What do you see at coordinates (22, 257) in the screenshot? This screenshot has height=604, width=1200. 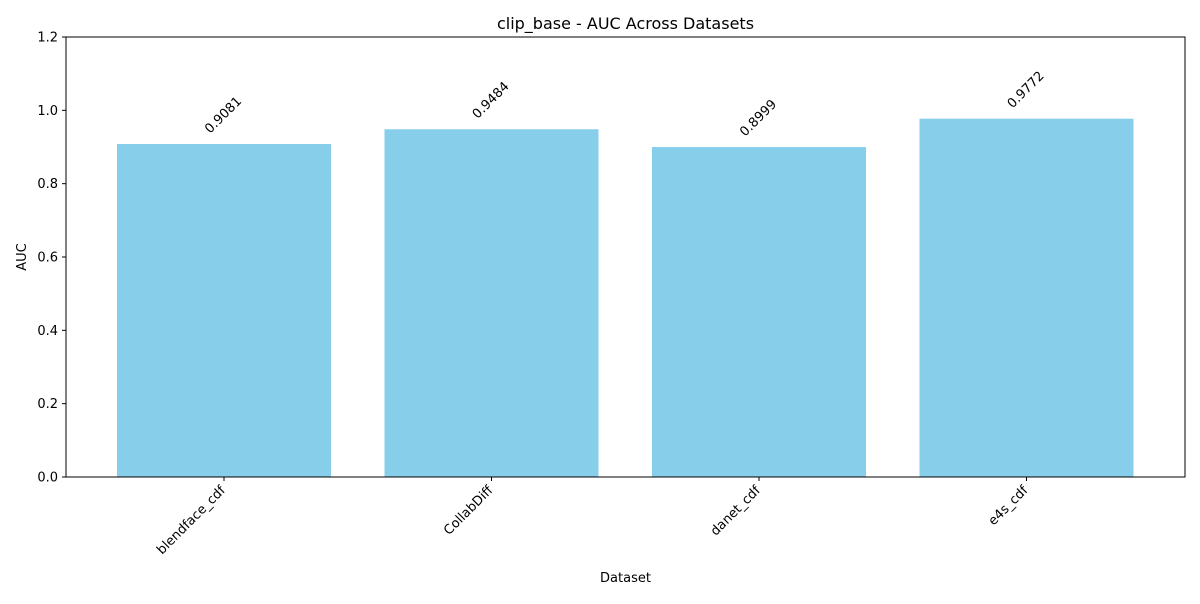 I see `y-axis-label: AUC` at bounding box center [22, 257].